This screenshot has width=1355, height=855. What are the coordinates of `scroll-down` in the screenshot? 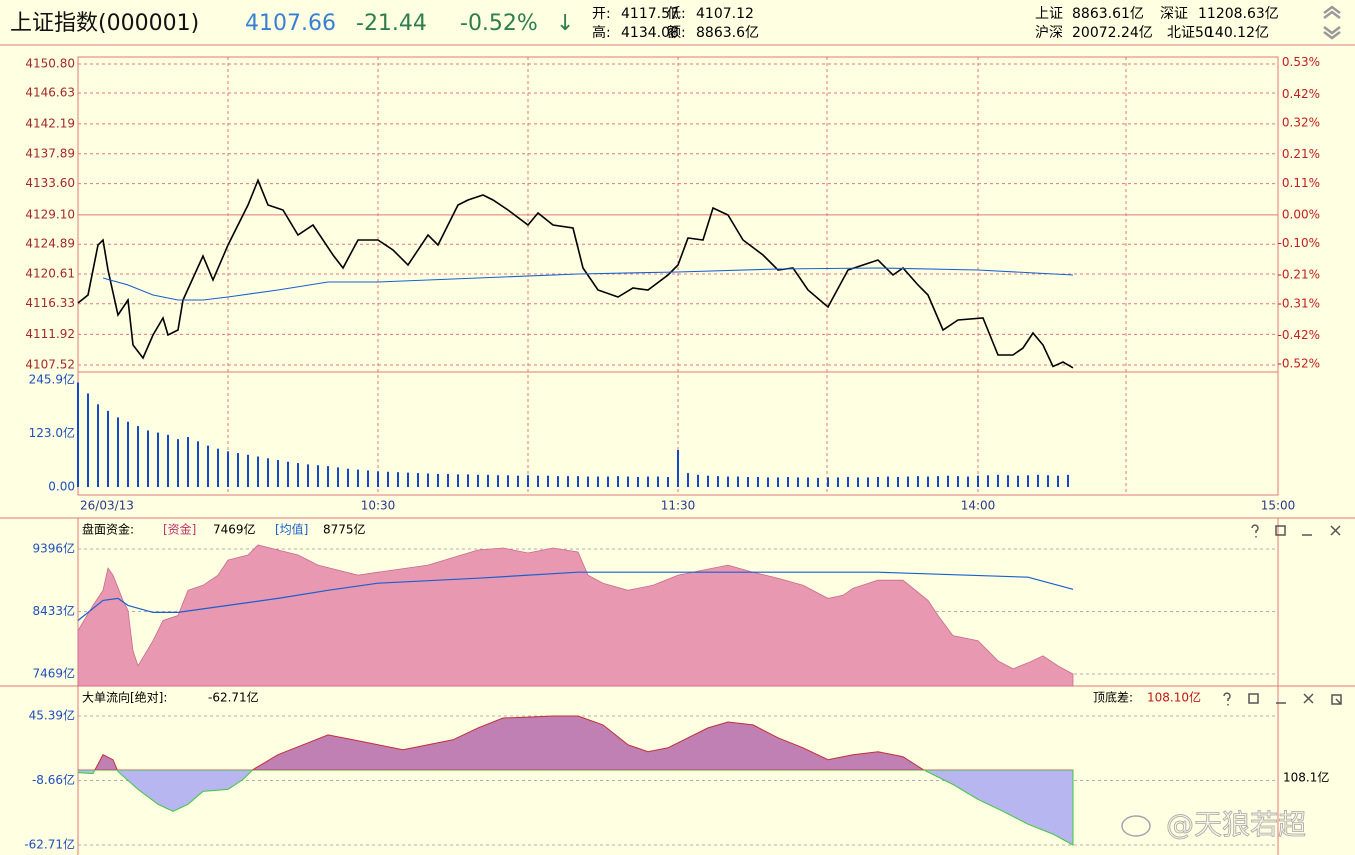 It's located at (1332, 33).